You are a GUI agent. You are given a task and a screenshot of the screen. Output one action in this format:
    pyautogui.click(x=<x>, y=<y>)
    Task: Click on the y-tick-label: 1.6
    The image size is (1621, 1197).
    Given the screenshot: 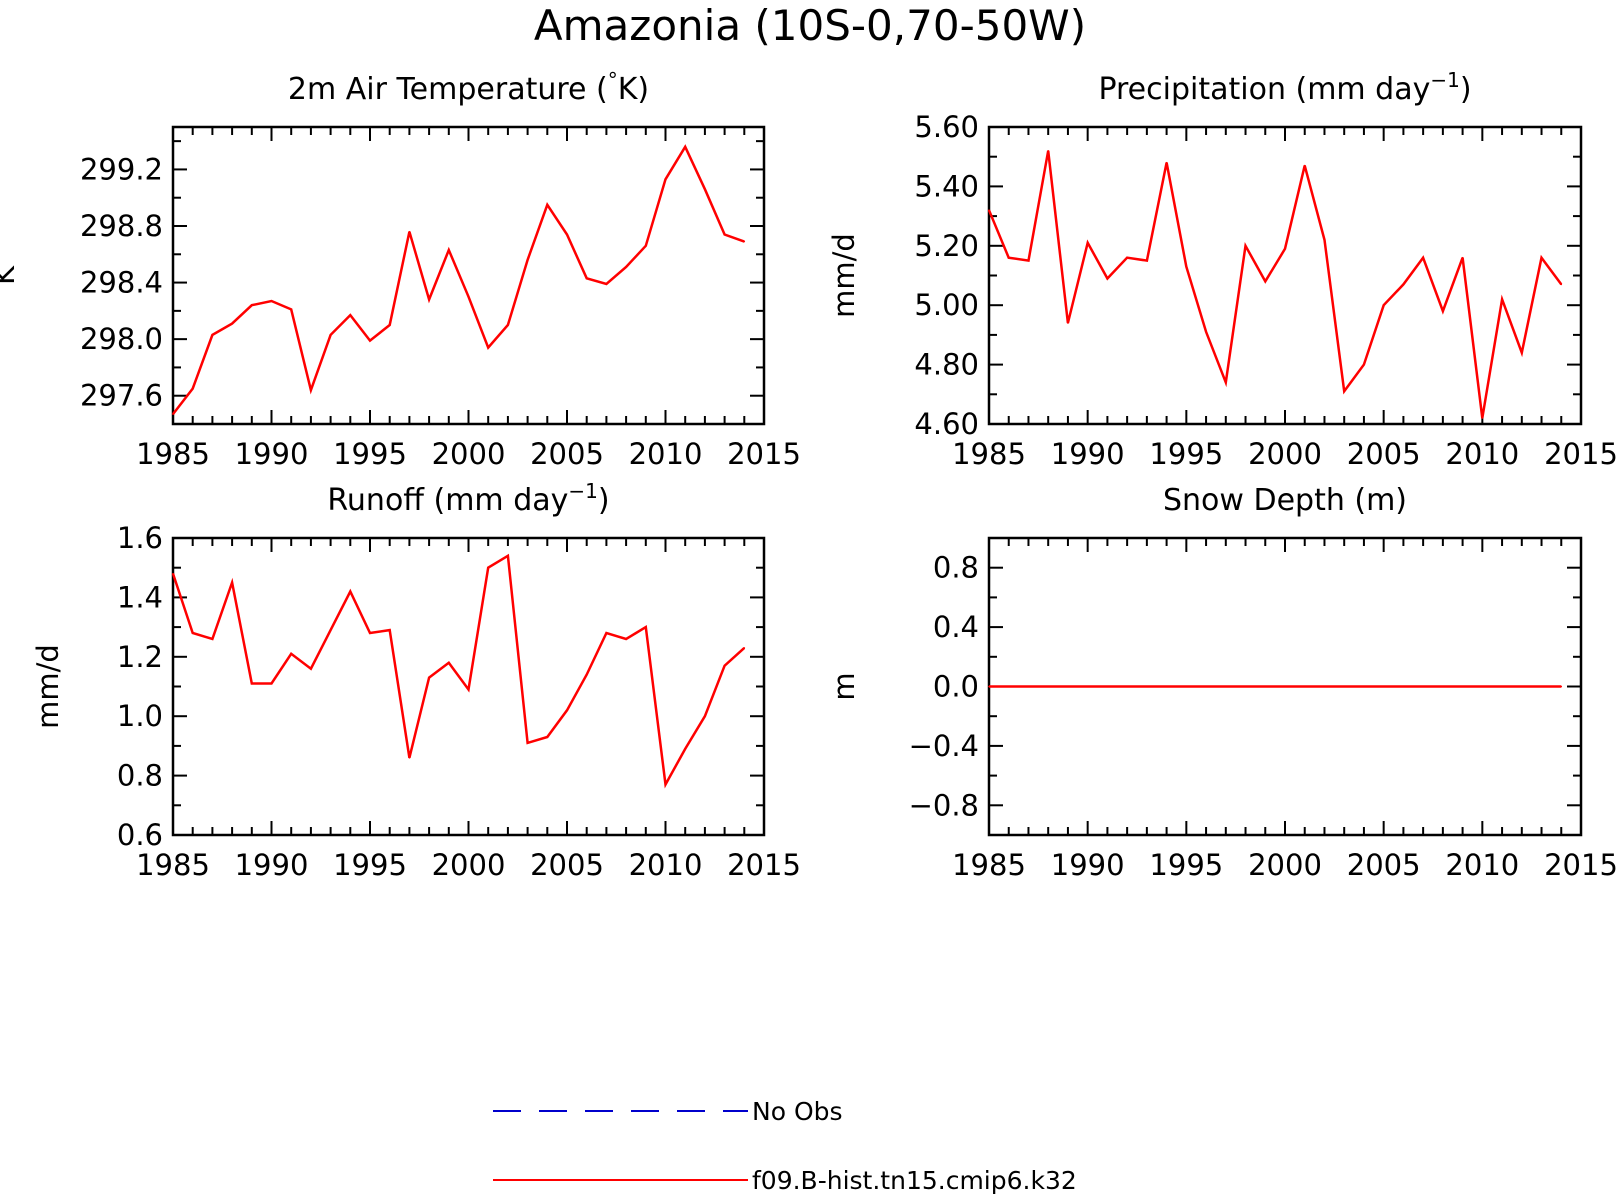 What is the action you would take?
    pyautogui.click(x=140, y=538)
    